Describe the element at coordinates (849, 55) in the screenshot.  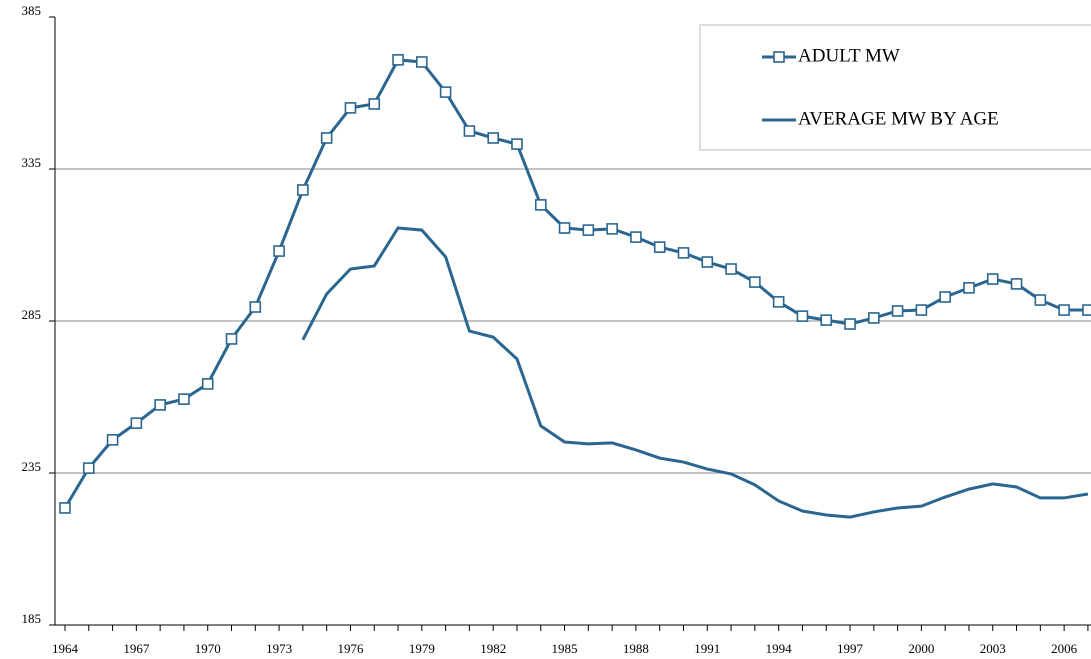
I see `legend-label: ADULT MW` at that location.